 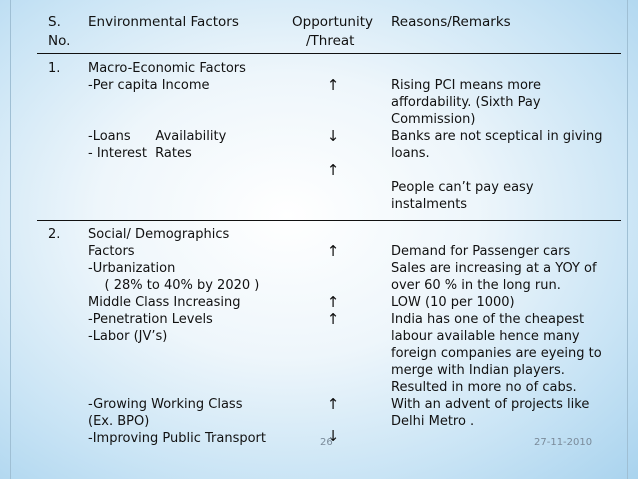 I want to click on header-sno-2: No., so click(x=59, y=41).